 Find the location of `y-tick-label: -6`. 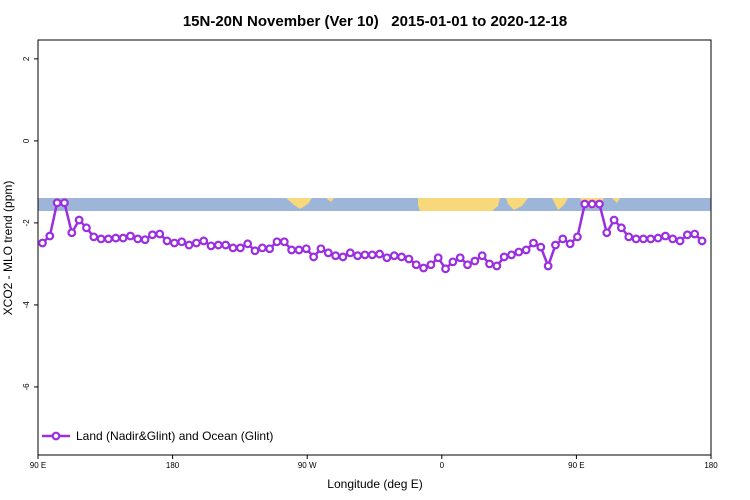

y-tick-label: -6 is located at coordinates (26, 387).